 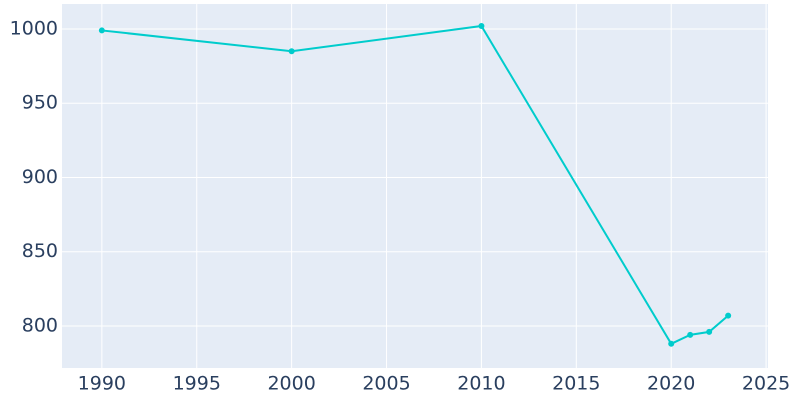 I want to click on y-tick-label: 850, so click(x=40, y=251).